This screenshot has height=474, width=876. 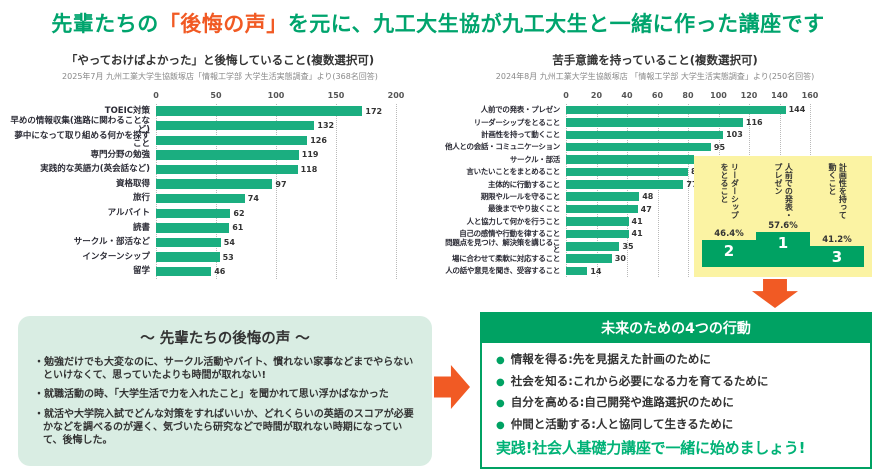 I want to click on category-label: アルバイト, so click(x=128, y=213).